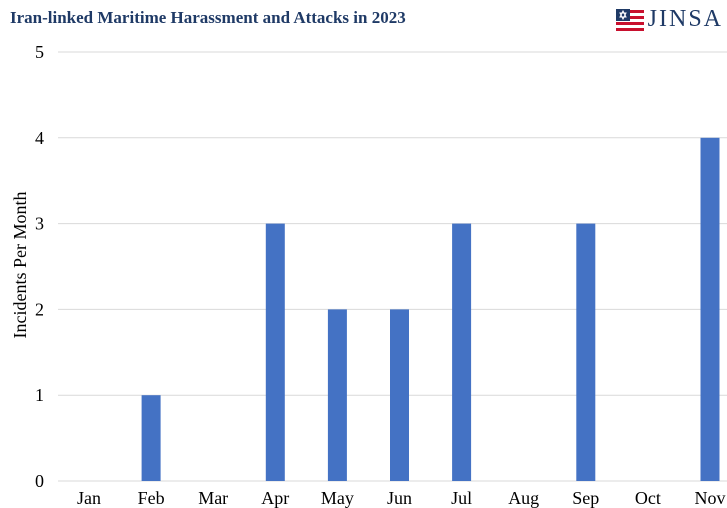 The width and height of the screenshot is (727, 508). I want to click on y-tick-label: 5, so click(39, 52).